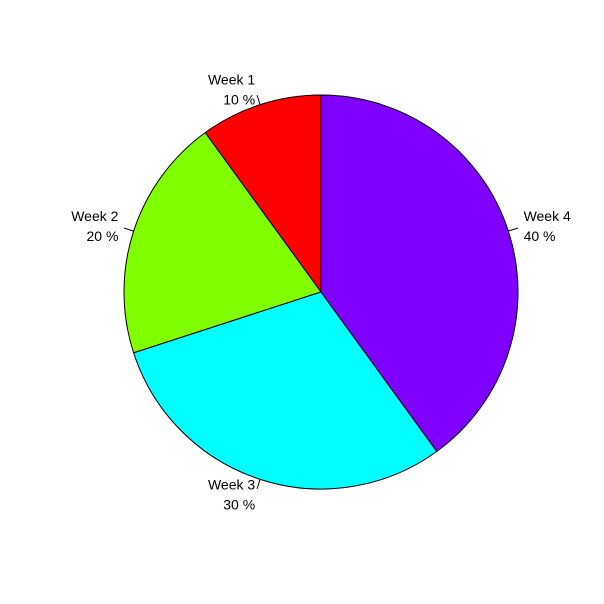 The image size is (604, 604). I want to click on slice-percent-label: 40 %, so click(540, 236).